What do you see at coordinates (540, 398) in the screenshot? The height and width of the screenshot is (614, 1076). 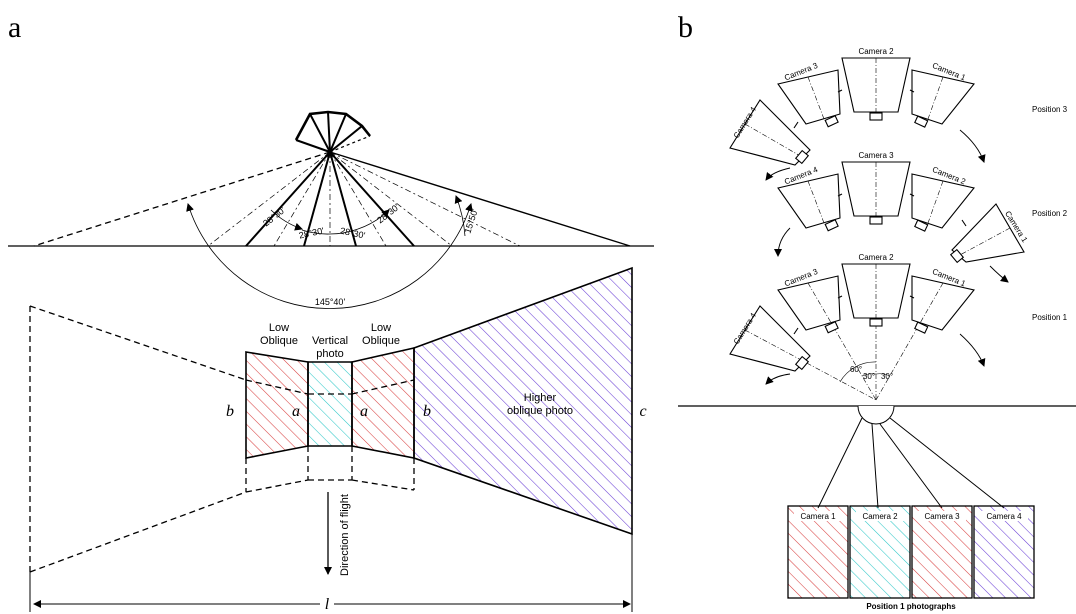 I see `higher-oblique-label-1: Higher` at bounding box center [540, 398].